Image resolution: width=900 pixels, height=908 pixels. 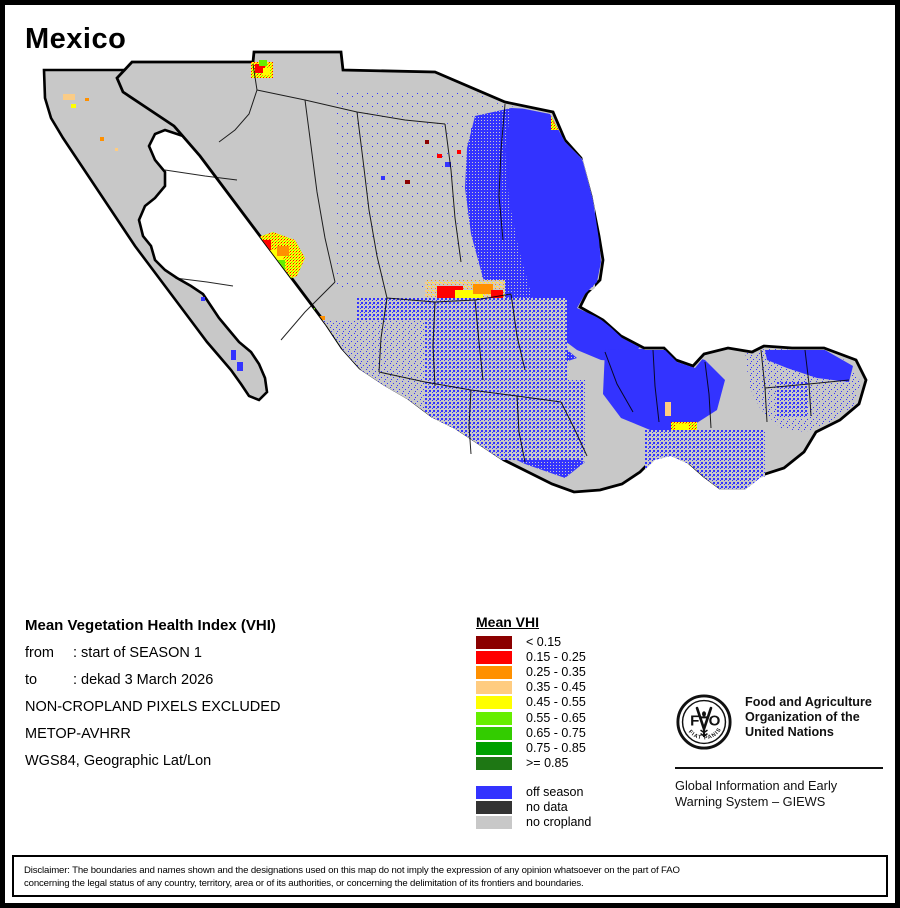 I want to click on yucatan-north-band, so click(x=809, y=366).